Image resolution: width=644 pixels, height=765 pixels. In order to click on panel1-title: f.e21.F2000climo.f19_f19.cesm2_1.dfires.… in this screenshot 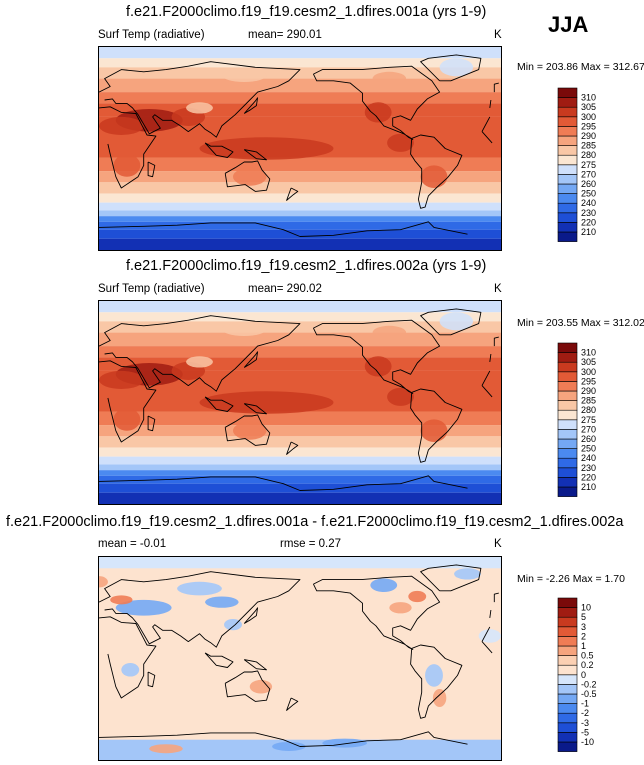, I will do `click(306, 12)`.